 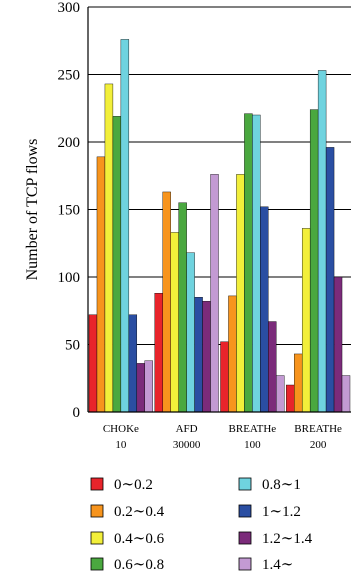 I want to click on x-category-label-line2: 200, so click(x=318, y=445).